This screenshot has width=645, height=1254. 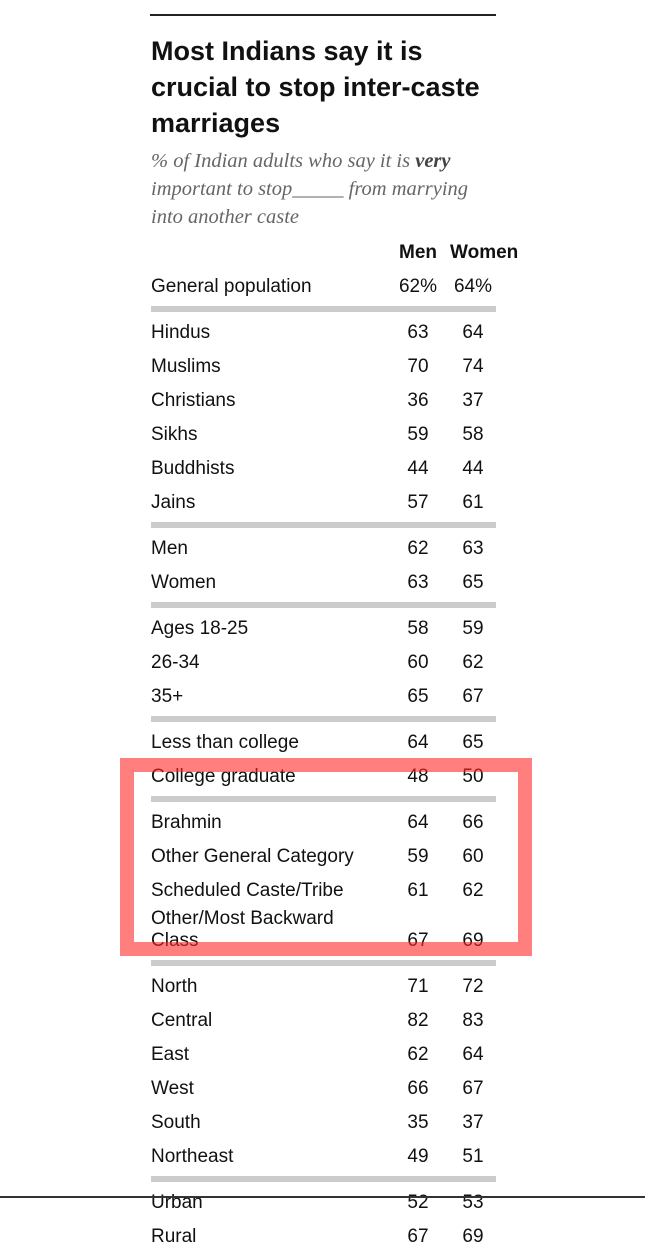 What do you see at coordinates (170, 1054) in the screenshot?
I see `row-label: East` at bounding box center [170, 1054].